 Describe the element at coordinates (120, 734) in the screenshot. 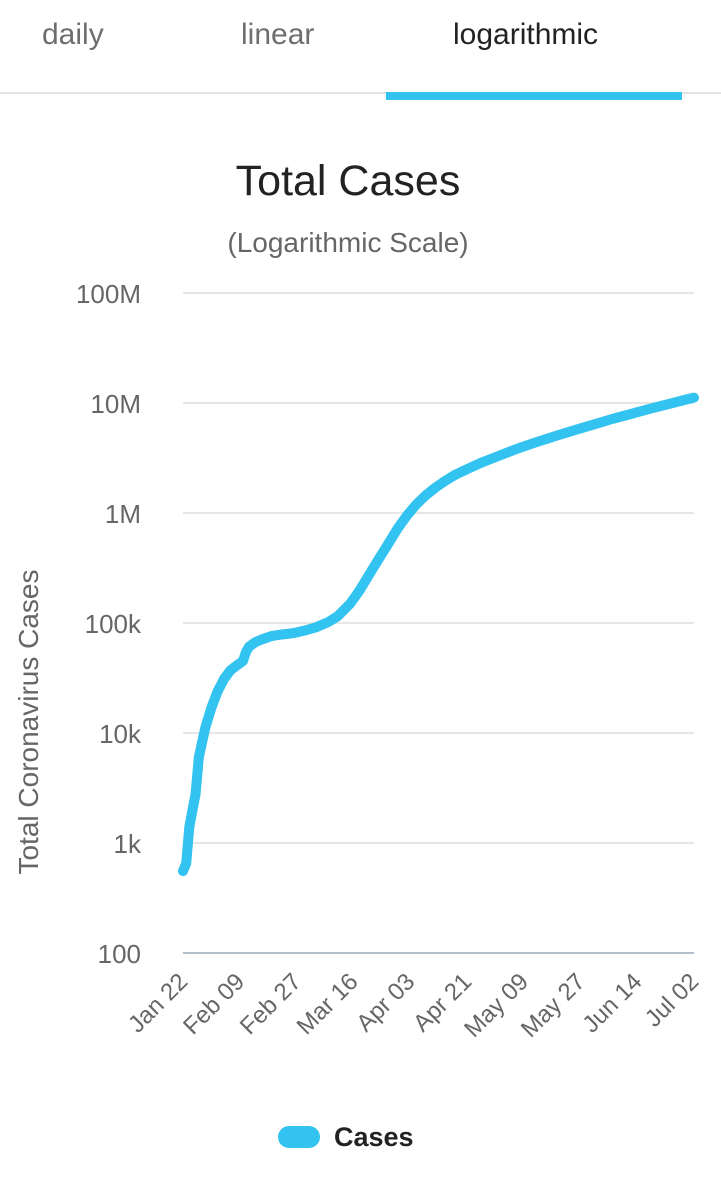

I see `y-tick-label: 10k` at that location.